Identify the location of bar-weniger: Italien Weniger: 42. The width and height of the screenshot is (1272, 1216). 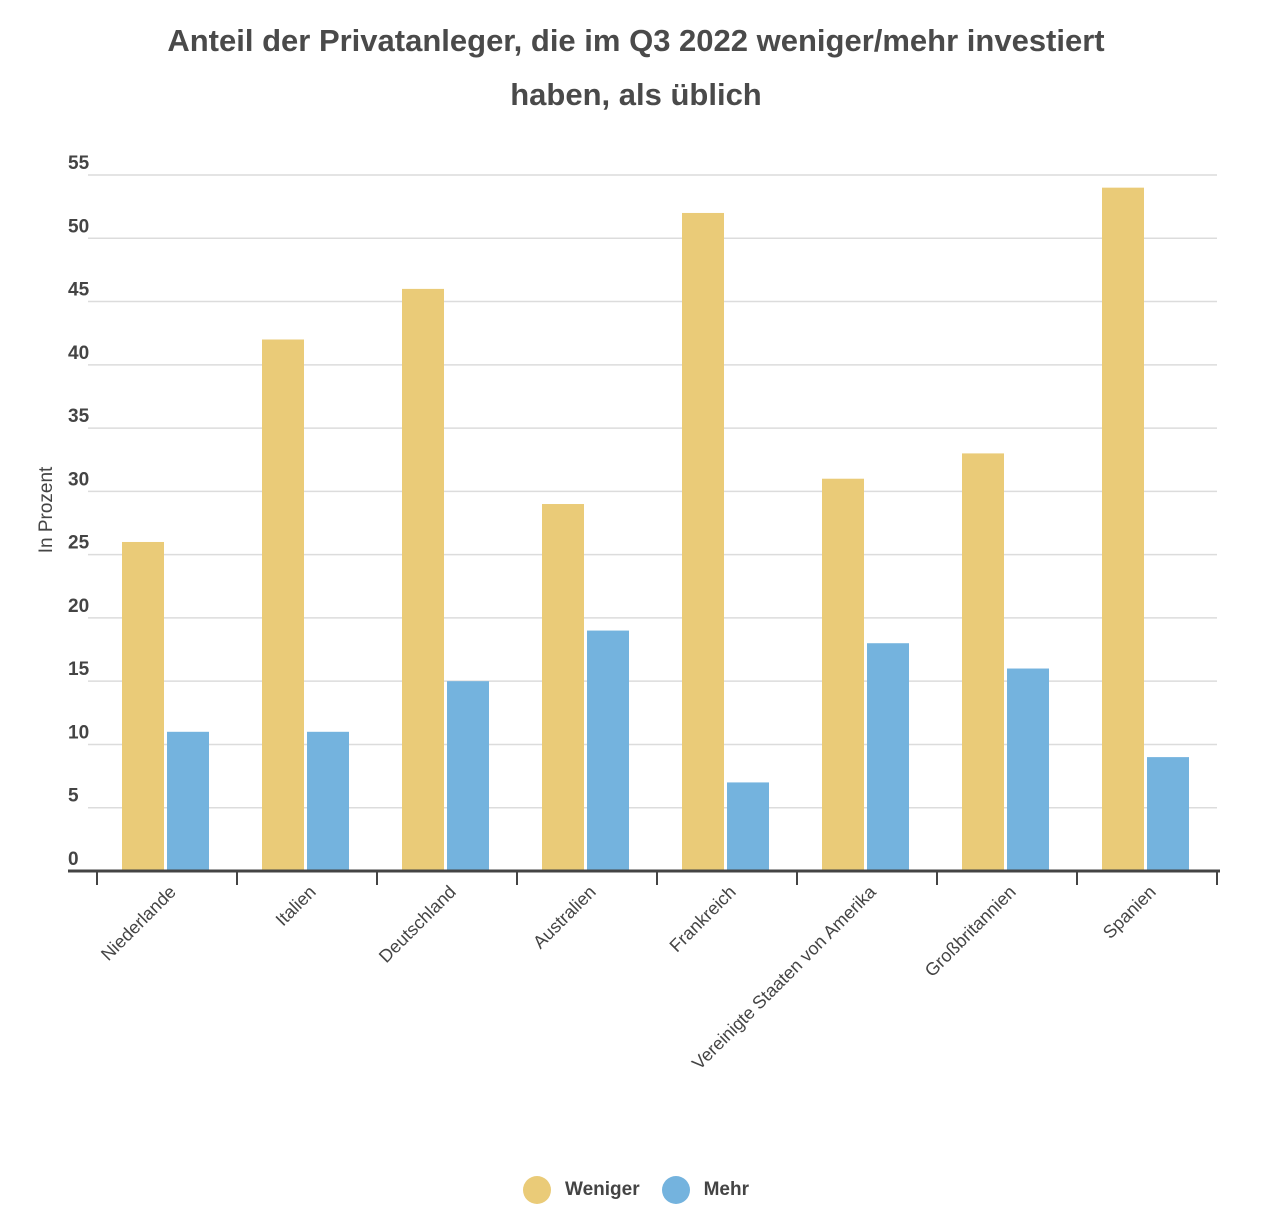
(283, 605).